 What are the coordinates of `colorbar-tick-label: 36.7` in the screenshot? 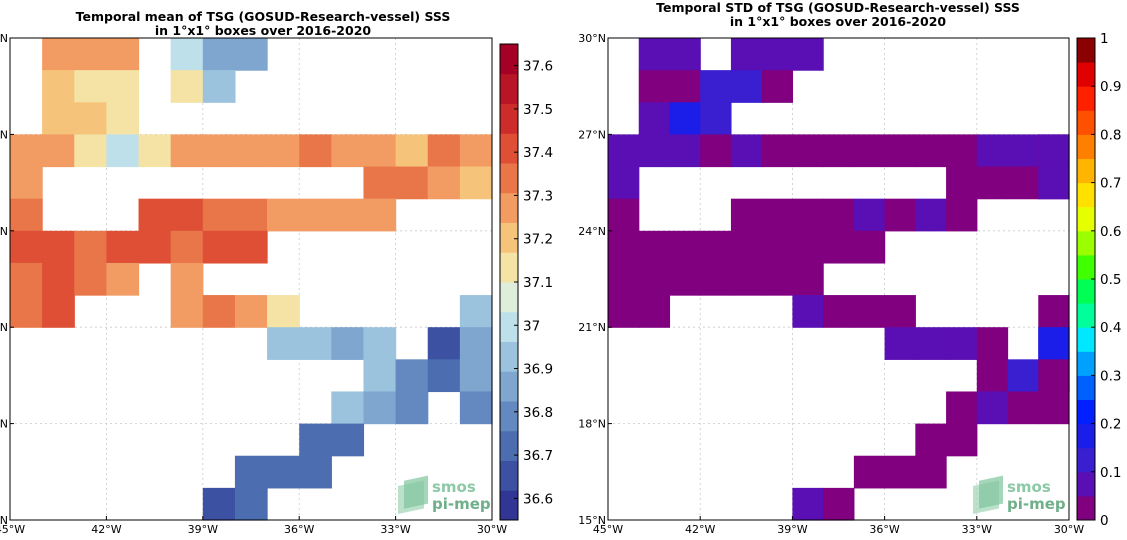 It's located at (538, 456).